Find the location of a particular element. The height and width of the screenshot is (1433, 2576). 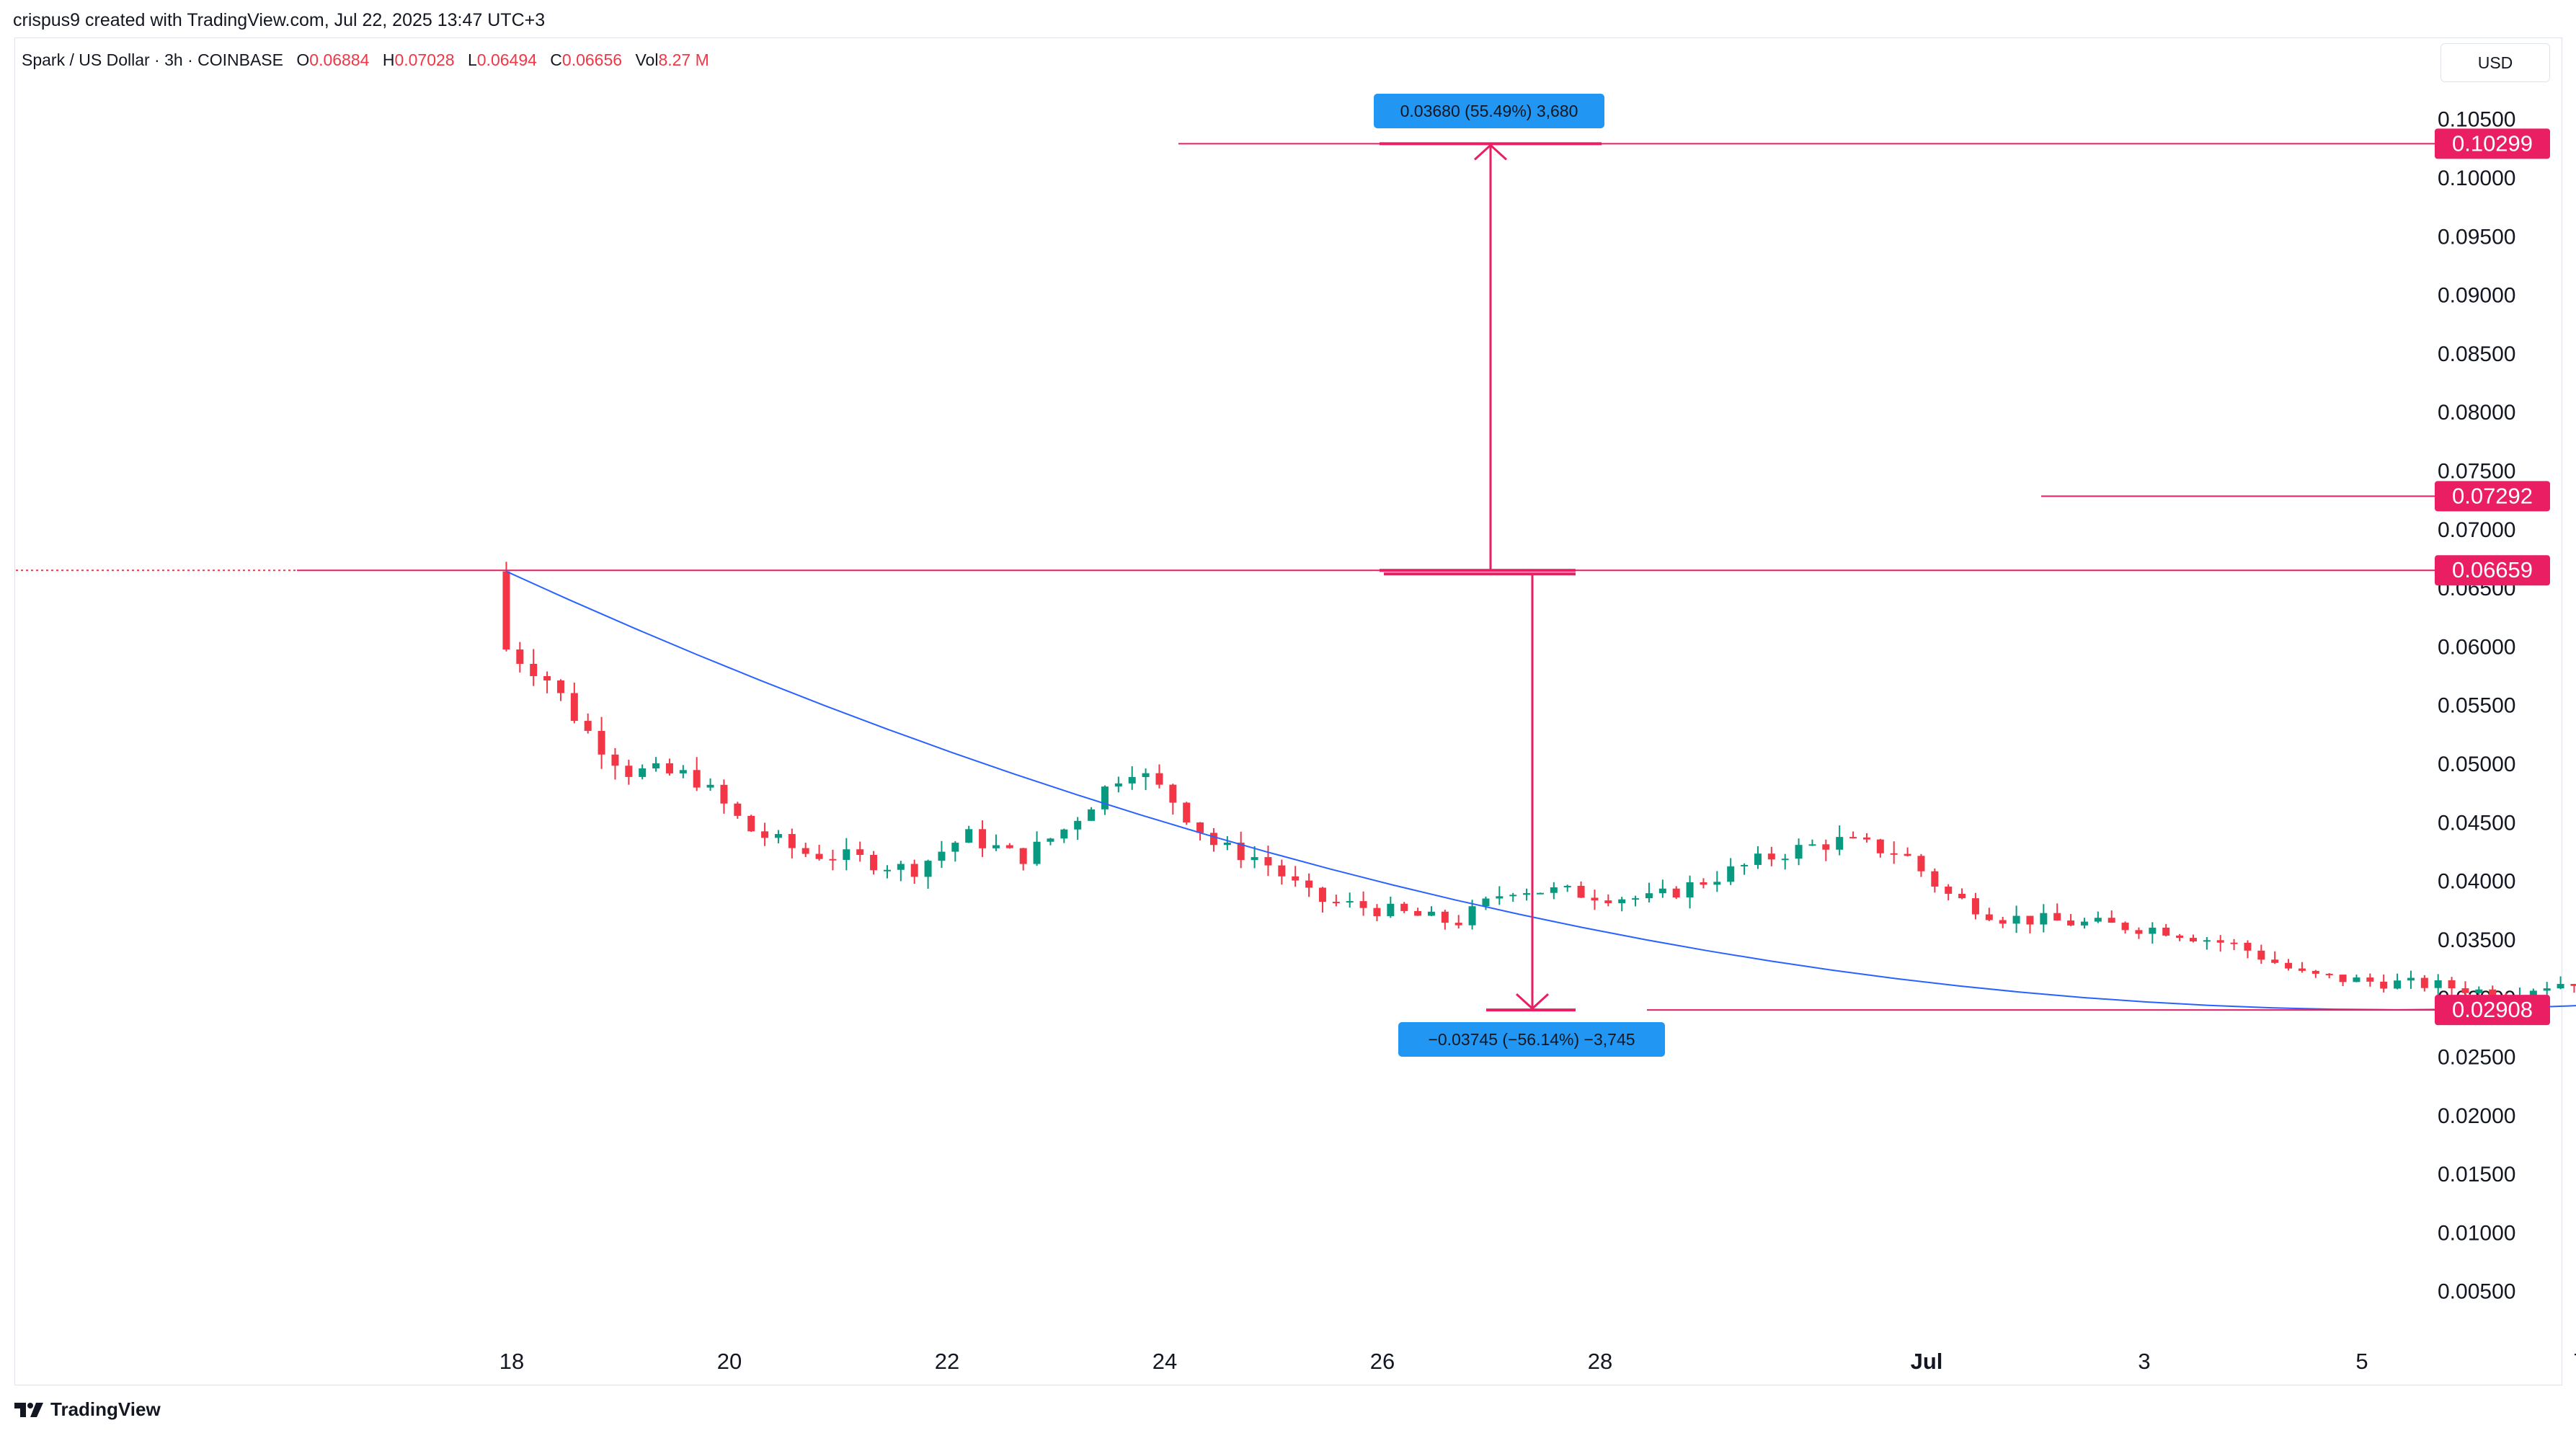

low-value: 0.06494 is located at coordinates (506, 59).